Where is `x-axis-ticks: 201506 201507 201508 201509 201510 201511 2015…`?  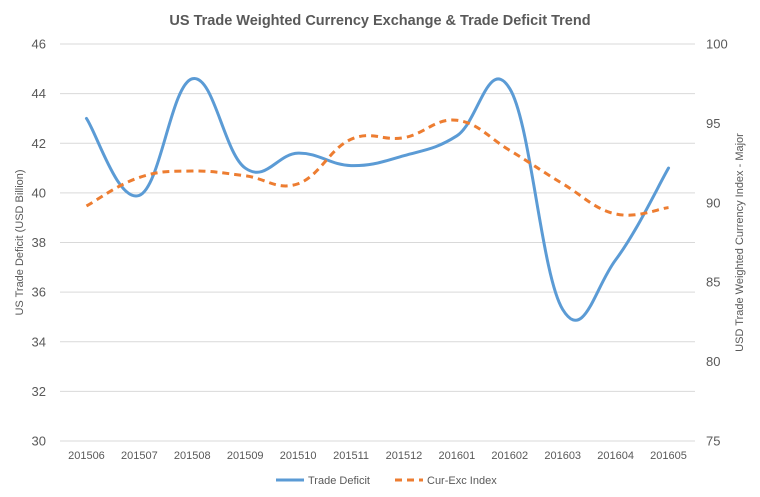 x-axis-ticks: 201506 201507 201508 201509 201510 201511 2015… is located at coordinates (377, 456).